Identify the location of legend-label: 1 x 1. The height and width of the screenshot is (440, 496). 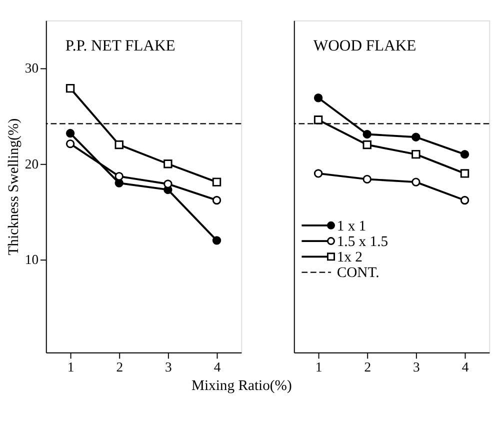
(351, 226).